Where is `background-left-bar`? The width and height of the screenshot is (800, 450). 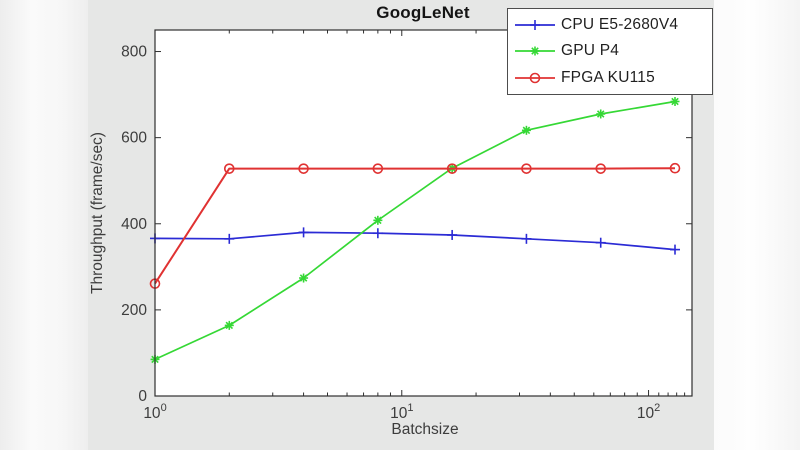 background-left-bar is located at coordinates (44, 225).